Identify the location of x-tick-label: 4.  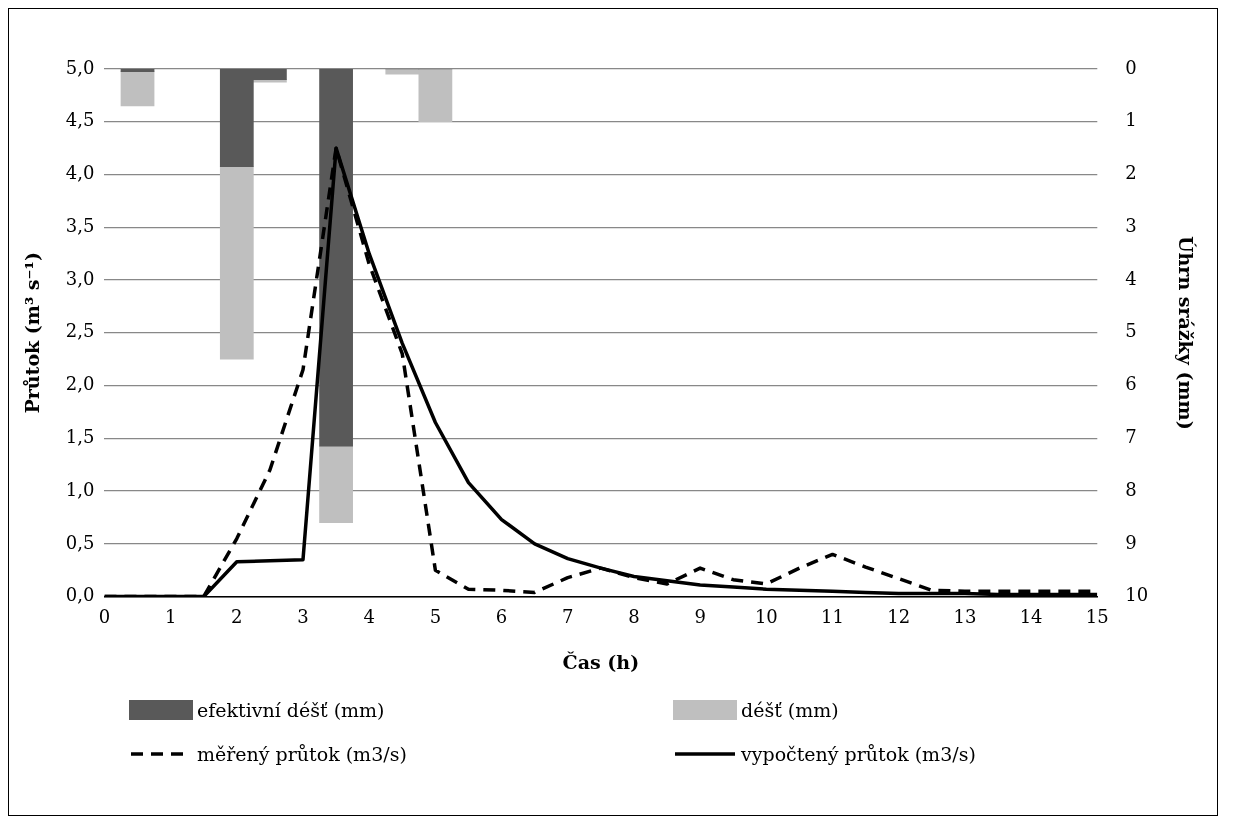
(369, 617).